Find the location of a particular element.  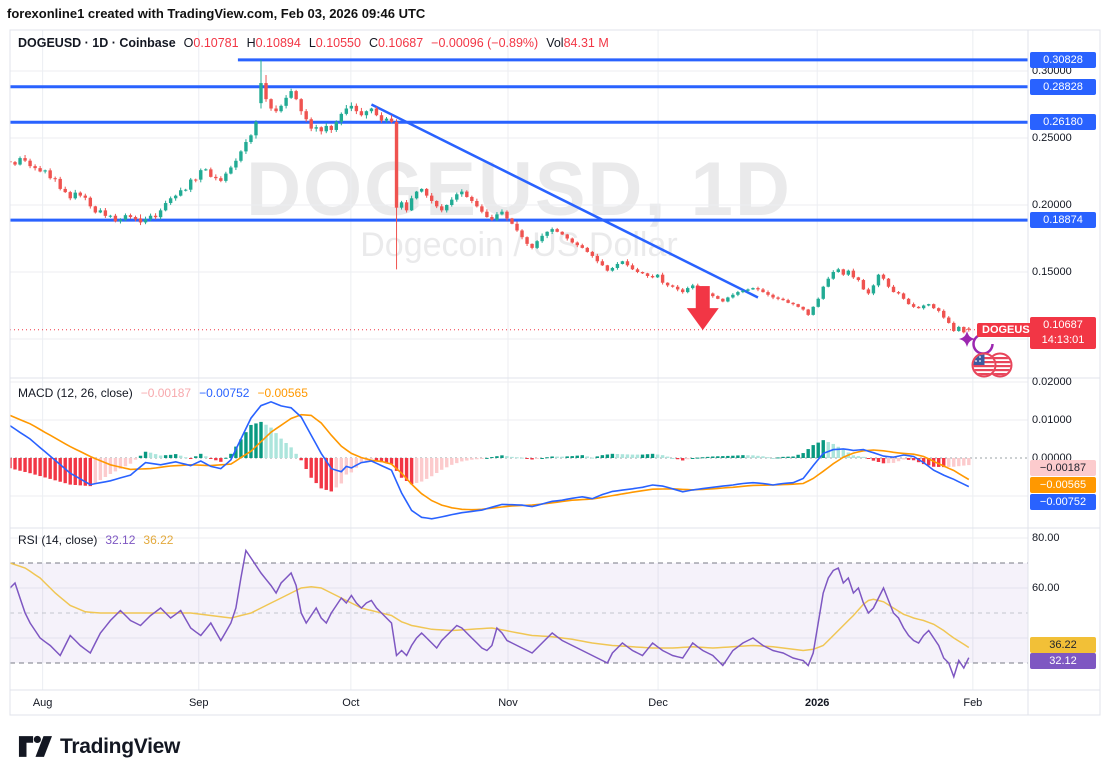

level-price-label: 0.26180 is located at coordinates (1063, 122).